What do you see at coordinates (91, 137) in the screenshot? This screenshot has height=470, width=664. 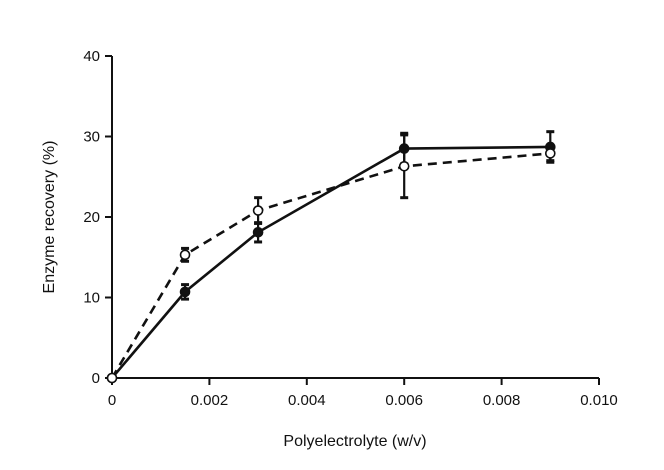 I see `y-tick-label: 30` at bounding box center [91, 137].